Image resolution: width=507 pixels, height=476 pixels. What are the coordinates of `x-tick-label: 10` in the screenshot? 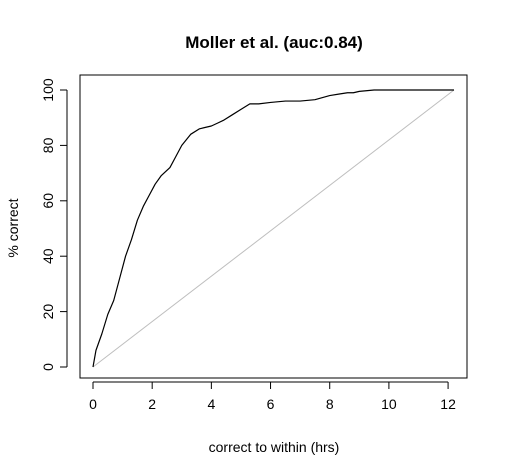 It's located at (389, 404).